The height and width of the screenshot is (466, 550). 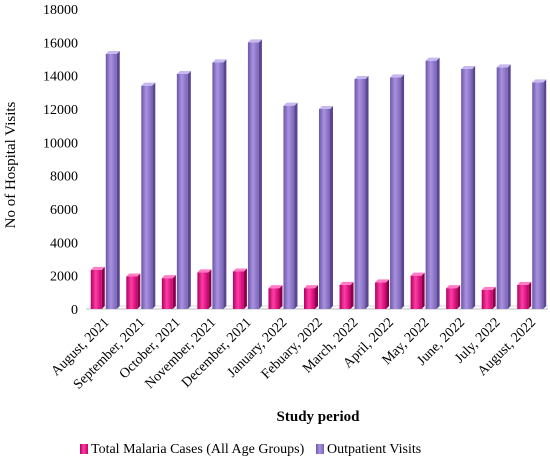 I want to click on y-tick-label: 4000, so click(x=64, y=243).